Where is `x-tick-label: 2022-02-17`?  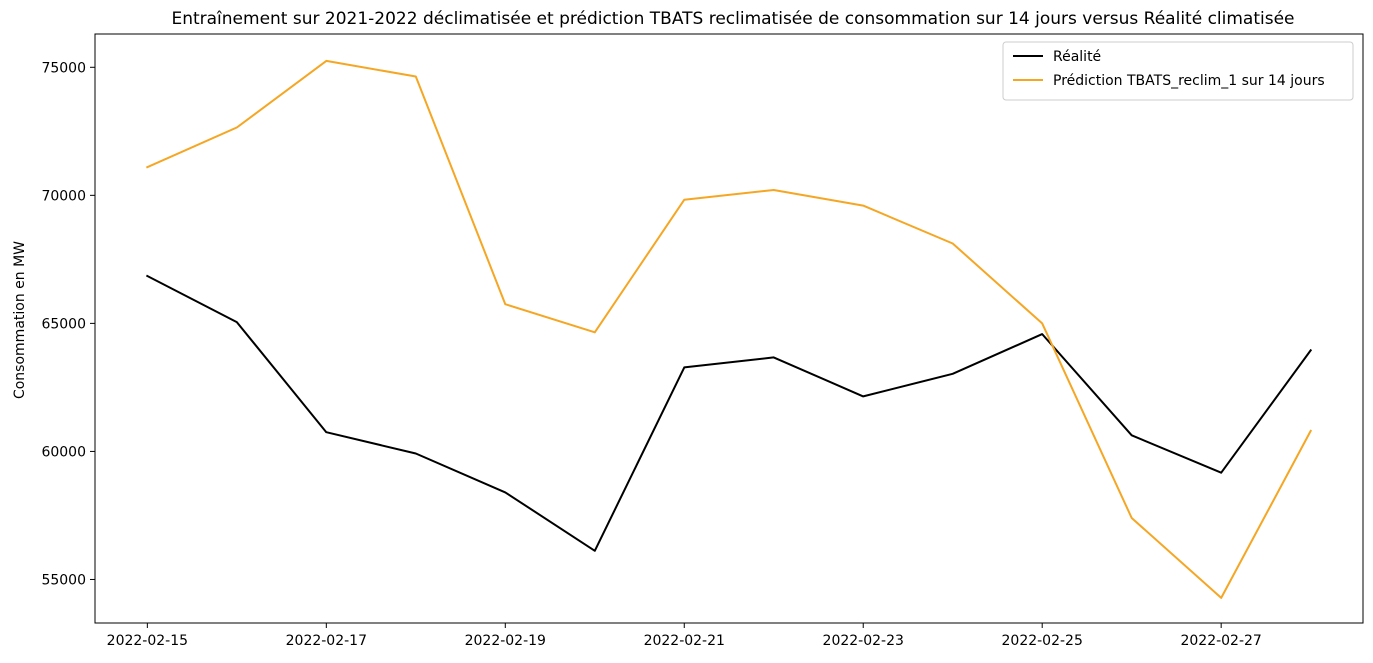 x-tick-label: 2022-02-17 is located at coordinates (326, 641).